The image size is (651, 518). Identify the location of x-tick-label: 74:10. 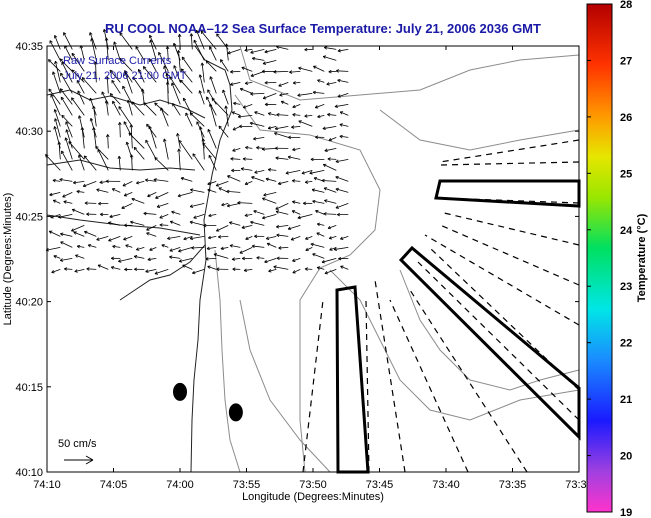
(47, 485).